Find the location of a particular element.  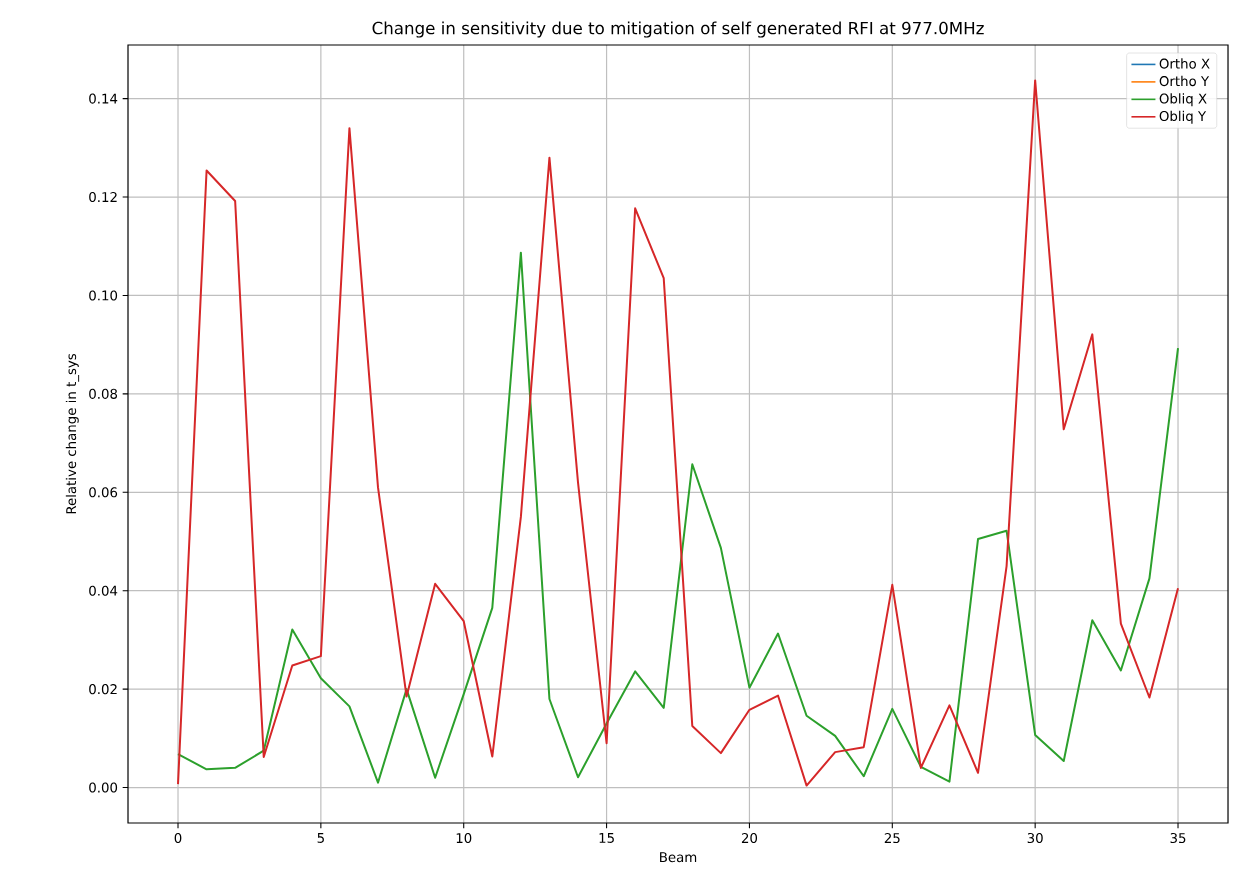

y-tick-label: 0.02 is located at coordinates (103, 689).